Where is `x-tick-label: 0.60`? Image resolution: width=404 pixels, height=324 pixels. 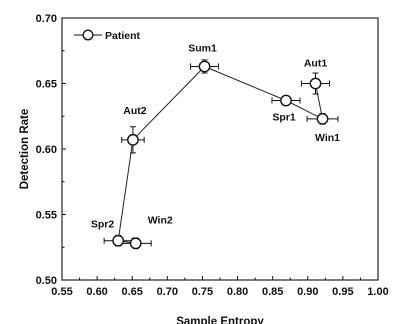
x-tick-label: 0.60 is located at coordinates (96, 292).